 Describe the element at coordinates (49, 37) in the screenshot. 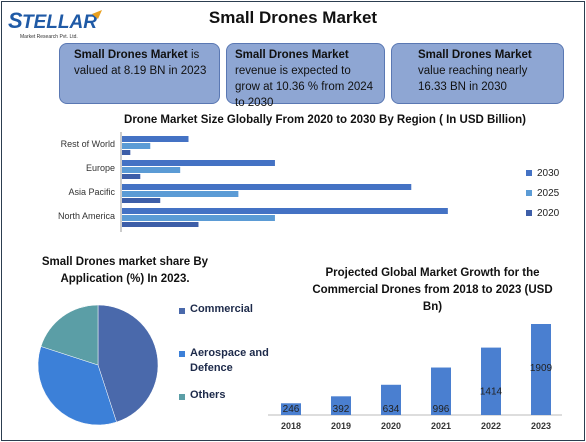

I see `logo-tagline: Market Research Pvt. Ltd.` at that location.